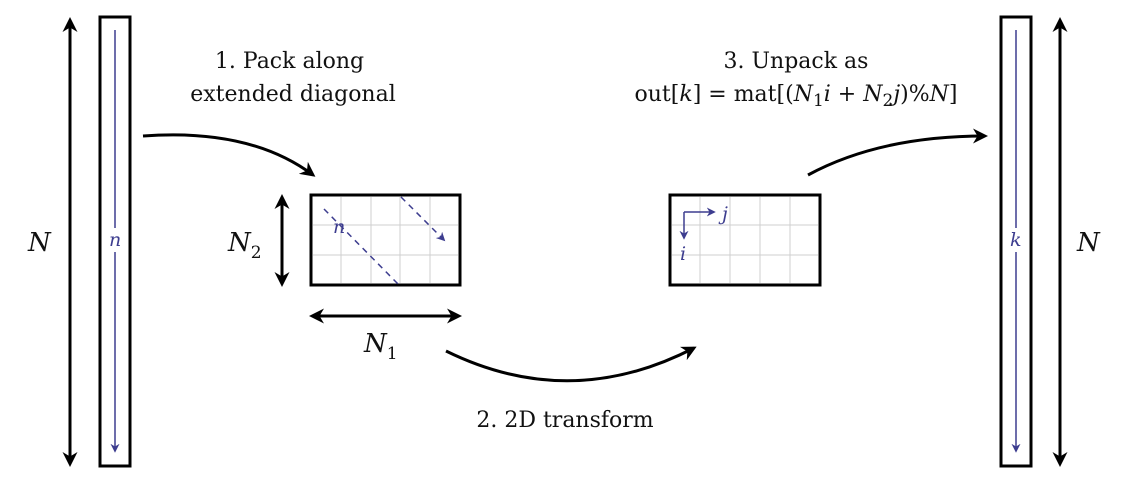  Describe the element at coordinates (293, 94) in the screenshot. I see `step1-line2: extended diagonal` at that location.